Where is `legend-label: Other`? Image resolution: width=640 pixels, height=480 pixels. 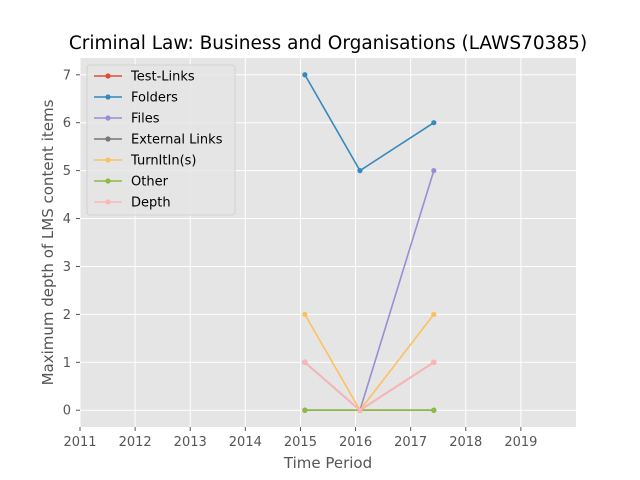 legend-label: Other is located at coordinates (150, 182).